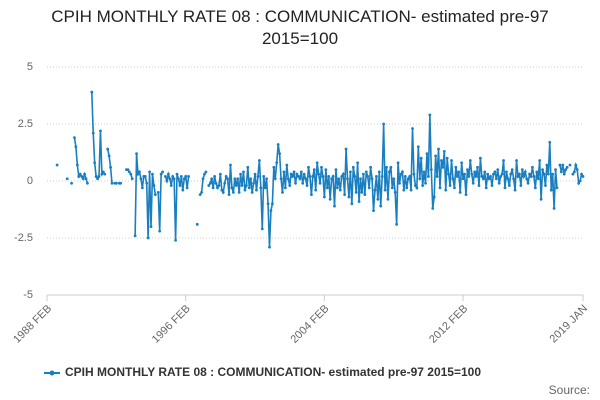 The image size is (600, 400). I want to click on y-tick-label: 2.5, so click(25, 124).